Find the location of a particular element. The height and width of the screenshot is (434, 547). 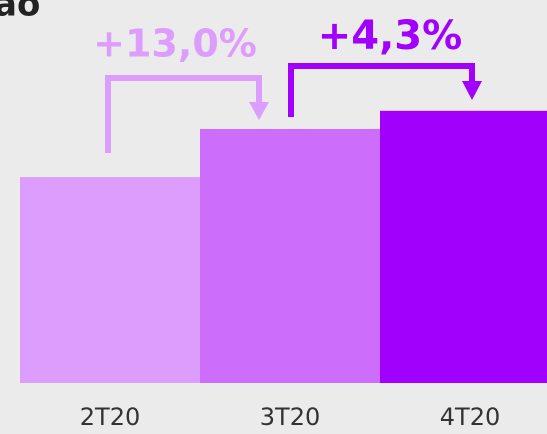

annotation: +13,0% is located at coordinates (175, 44).